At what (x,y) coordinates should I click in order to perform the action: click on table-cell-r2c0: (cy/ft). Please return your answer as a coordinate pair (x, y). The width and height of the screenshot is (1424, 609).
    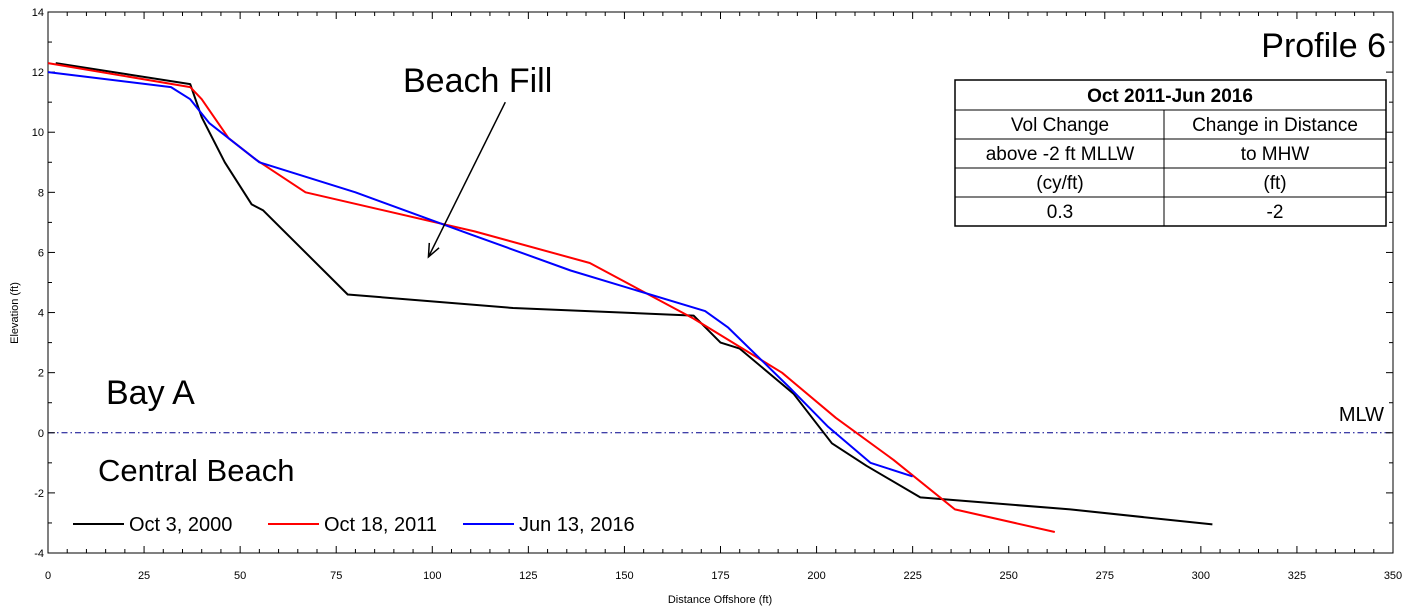
    Looking at the image, I should click on (1060, 183).